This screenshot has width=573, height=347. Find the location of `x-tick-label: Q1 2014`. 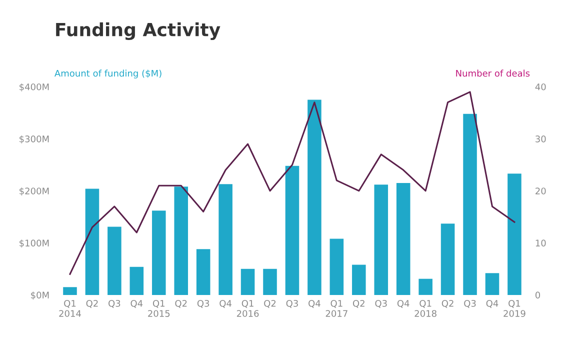

x-tick-label: Q1 2014 is located at coordinates (70, 308).